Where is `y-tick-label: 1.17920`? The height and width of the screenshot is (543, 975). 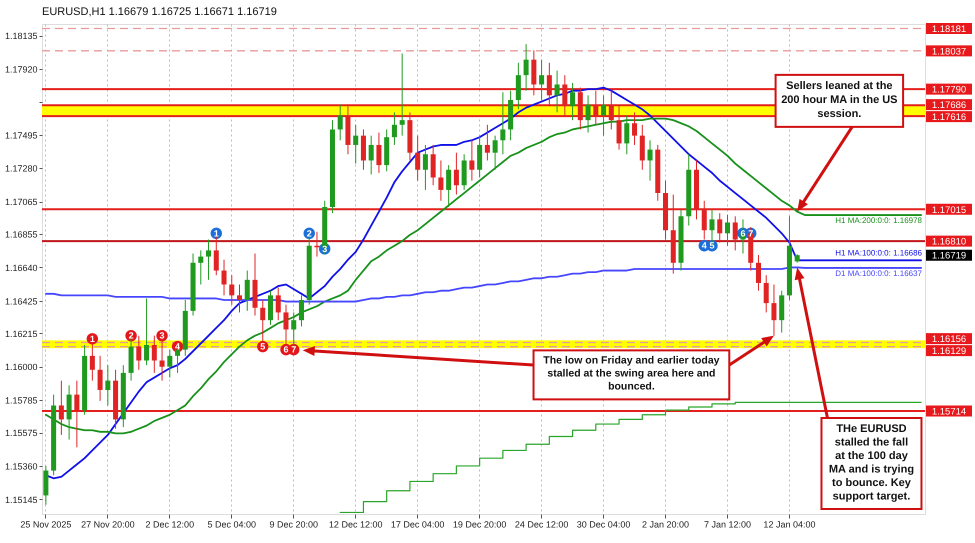
y-tick-label: 1.17920 is located at coordinates (21, 69).